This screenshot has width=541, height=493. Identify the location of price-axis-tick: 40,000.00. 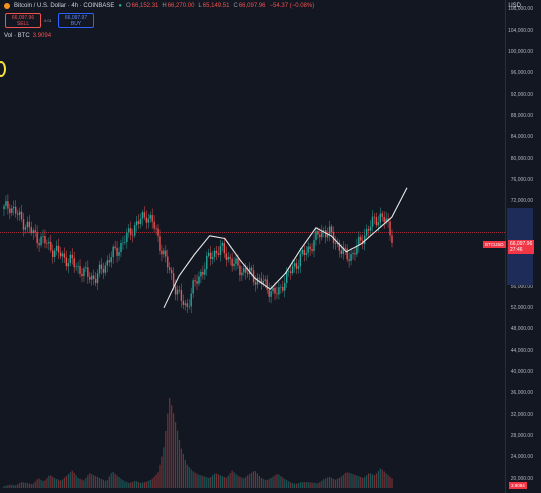
(521, 371).